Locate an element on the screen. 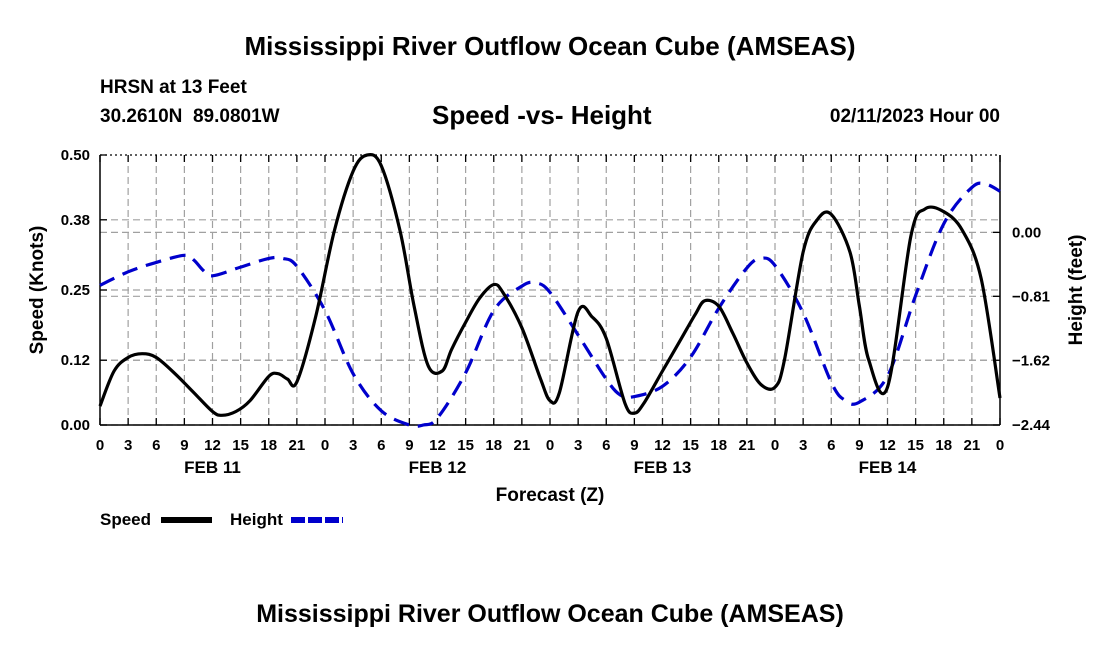 This screenshot has height=650, width=1100. legend-height-label: Height is located at coordinates (256, 519).